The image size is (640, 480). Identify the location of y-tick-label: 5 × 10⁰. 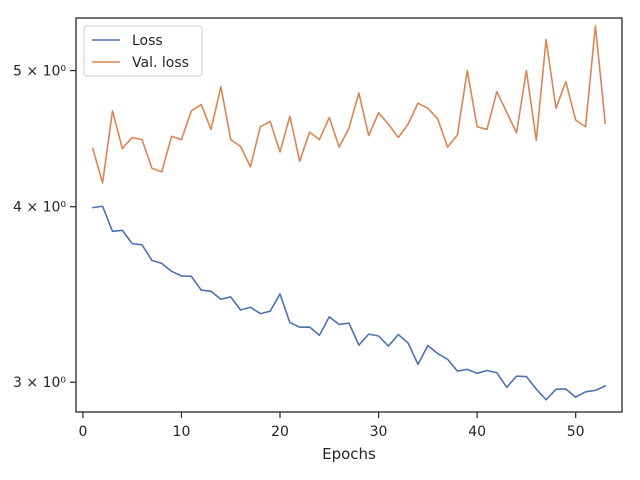
(39, 72).